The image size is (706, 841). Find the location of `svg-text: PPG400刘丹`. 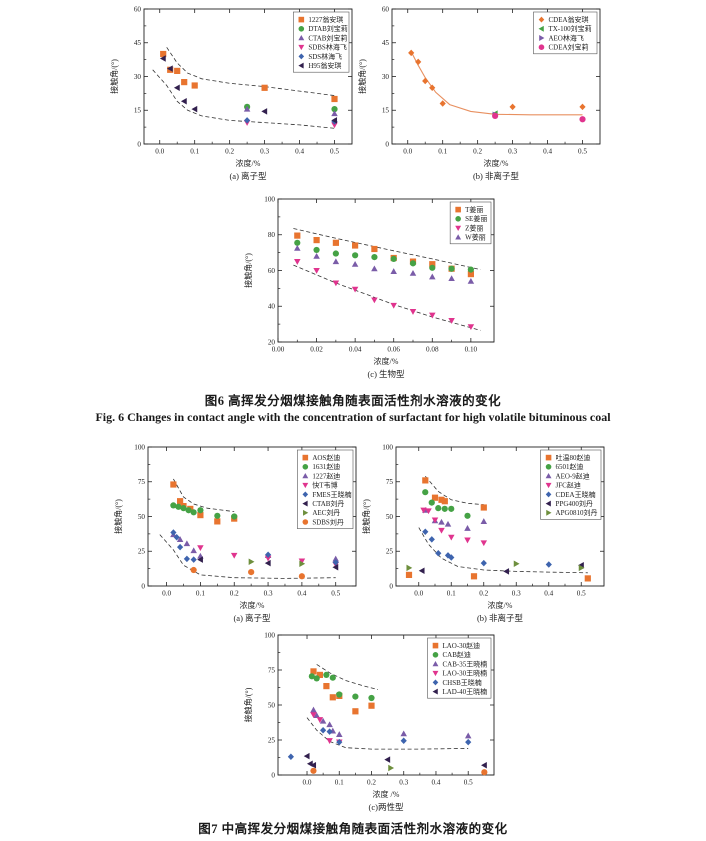

svg-text: PPG400刘丹 is located at coordinates (574, 503).